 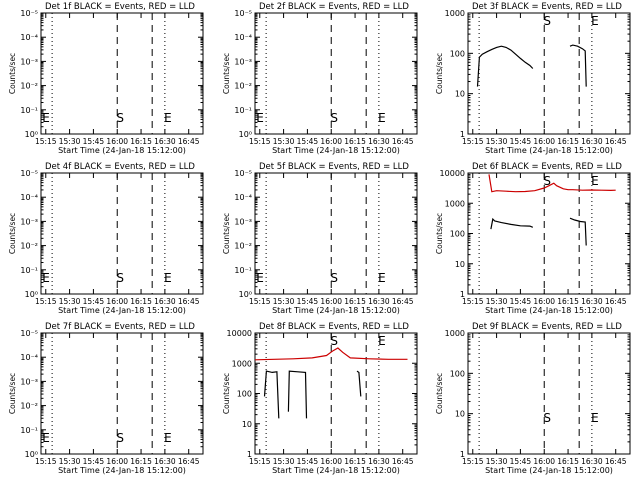 What do you see at coordinates (455, 13) in the screenshot?
I see `y-tick-label: 1000` at bounding box center [455, 13].